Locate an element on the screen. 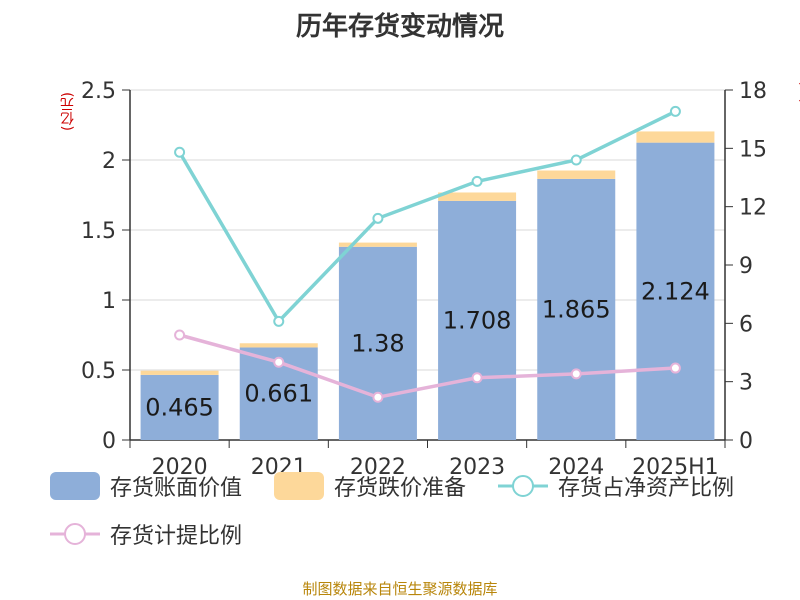 The image size is (800, 600). left-axis-tick-label: 1 is located at coordinates (109, 301).